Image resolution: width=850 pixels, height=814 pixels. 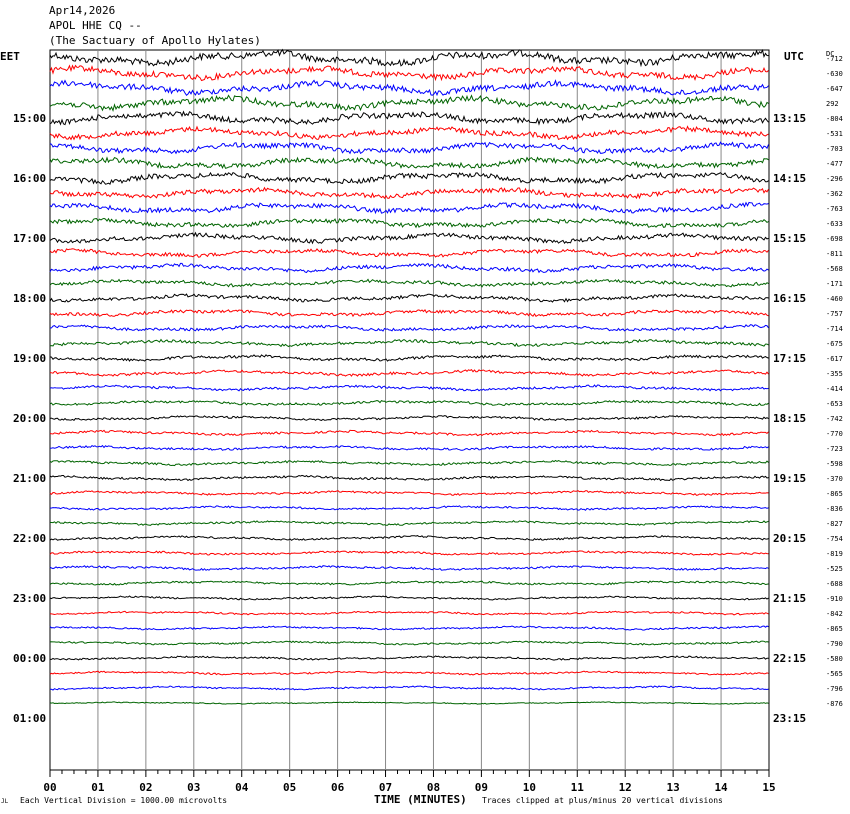 I want to click on dc-label-20: -675, so click(x=834, y=344).